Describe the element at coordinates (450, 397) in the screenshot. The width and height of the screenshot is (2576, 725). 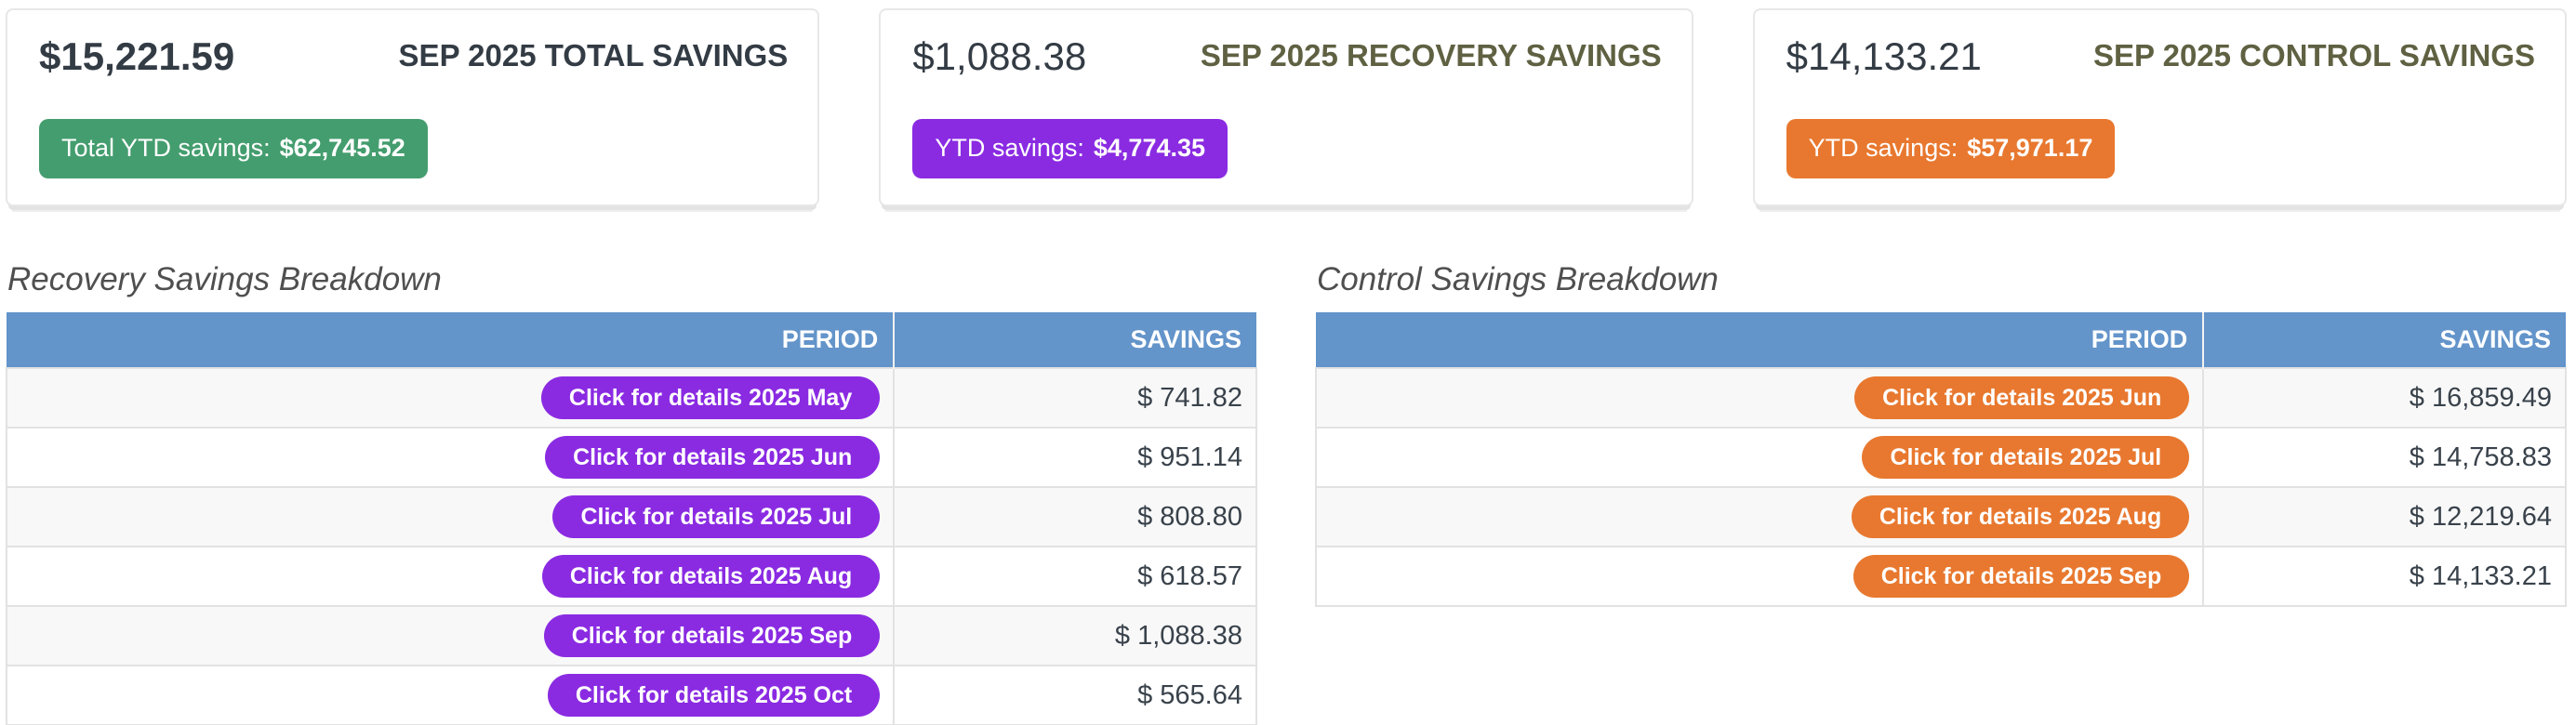
I see `period-cell: Click for details 2025 May` at that location.